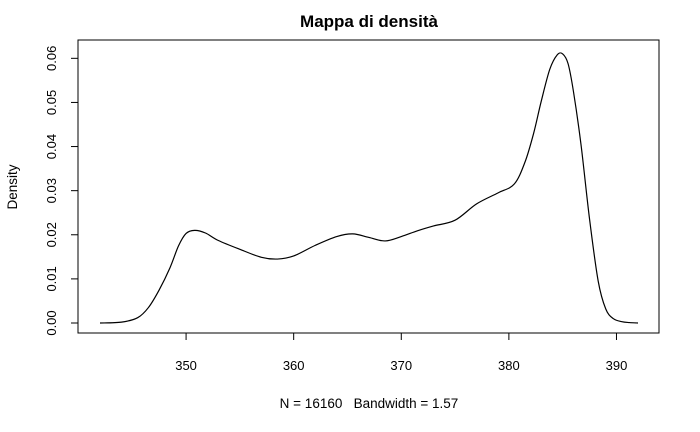  Describe the element at coordinates (51, 278) in the screenshot. I see `y-tick-label: 0.01` at that location.